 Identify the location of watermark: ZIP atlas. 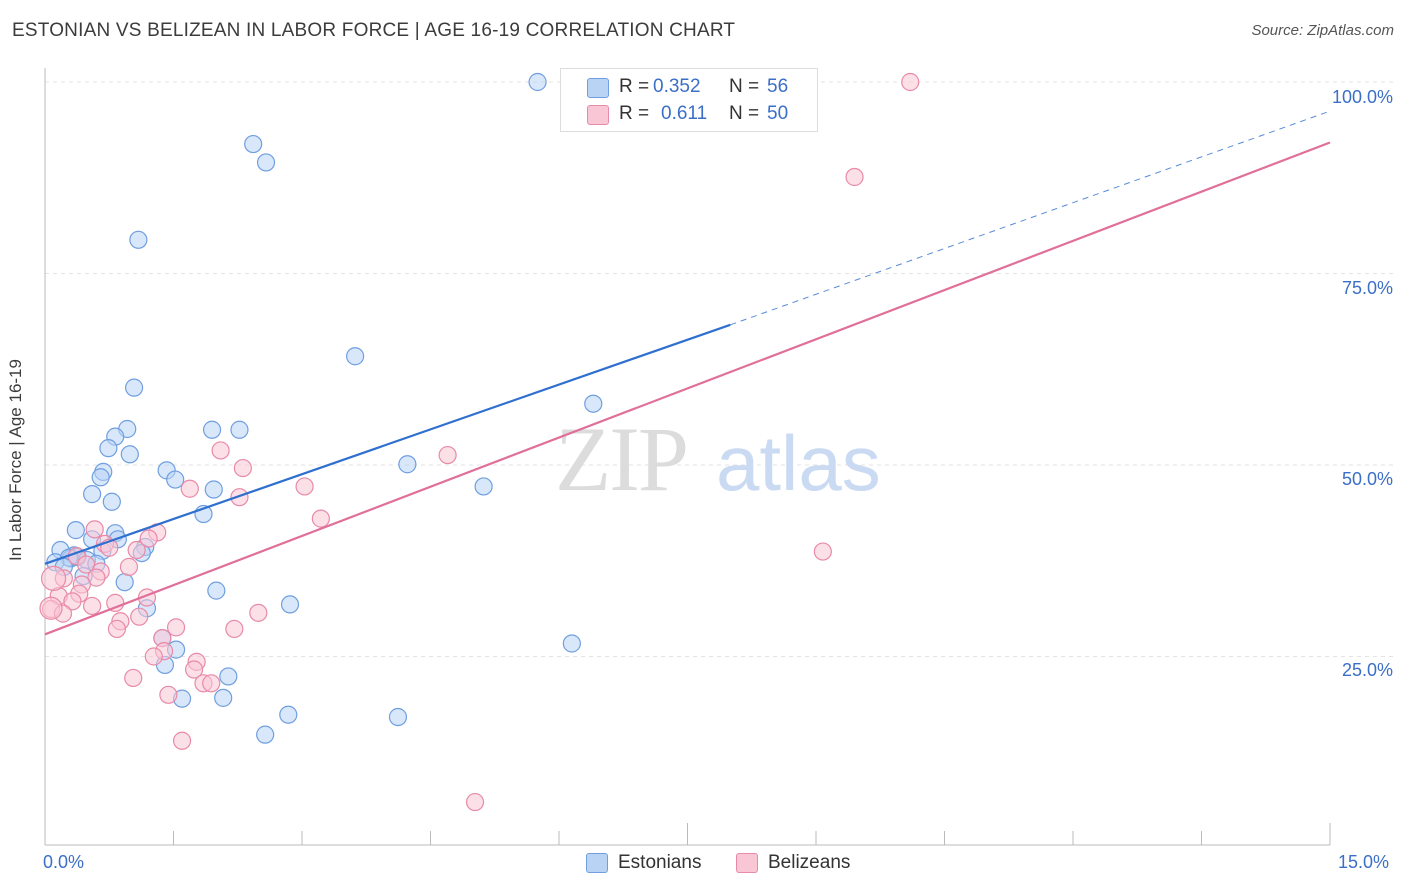
(718, 459).